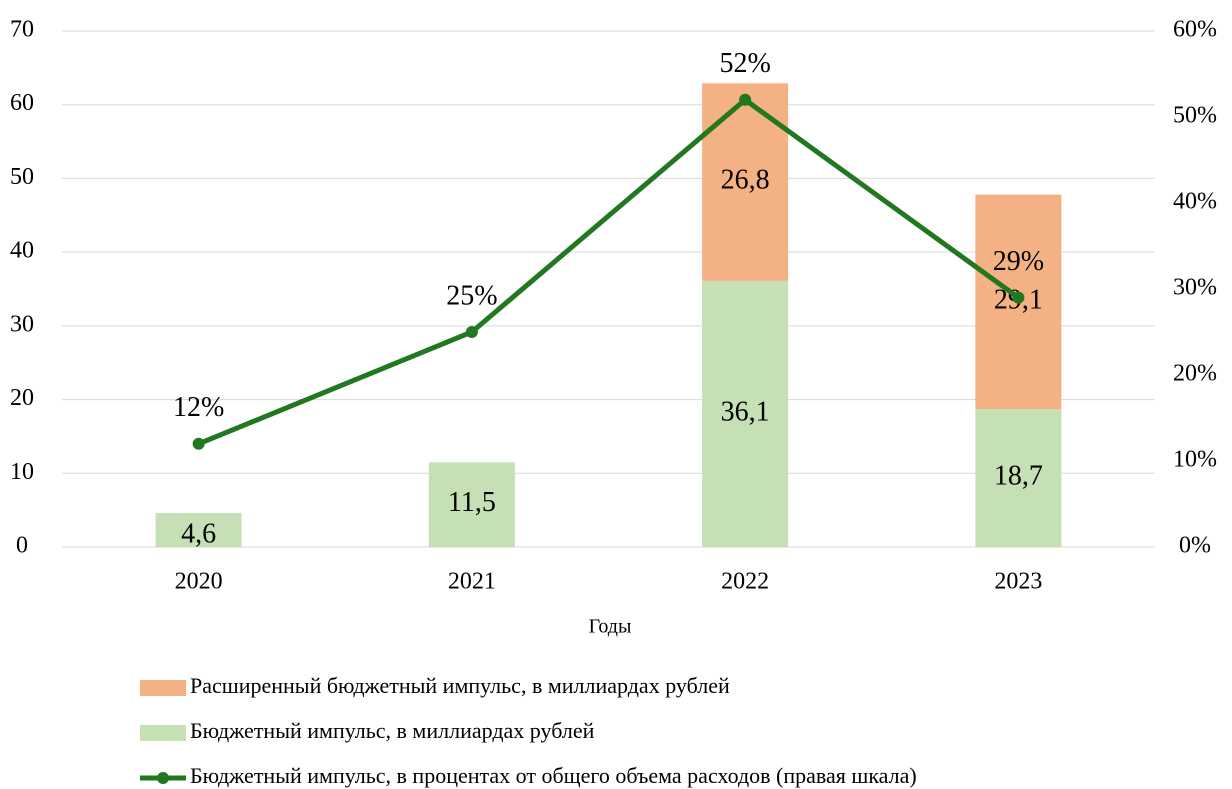 The height and width of the screenshot is (789, 1232). I want to click on data-label: 12%, so click(198, 407).